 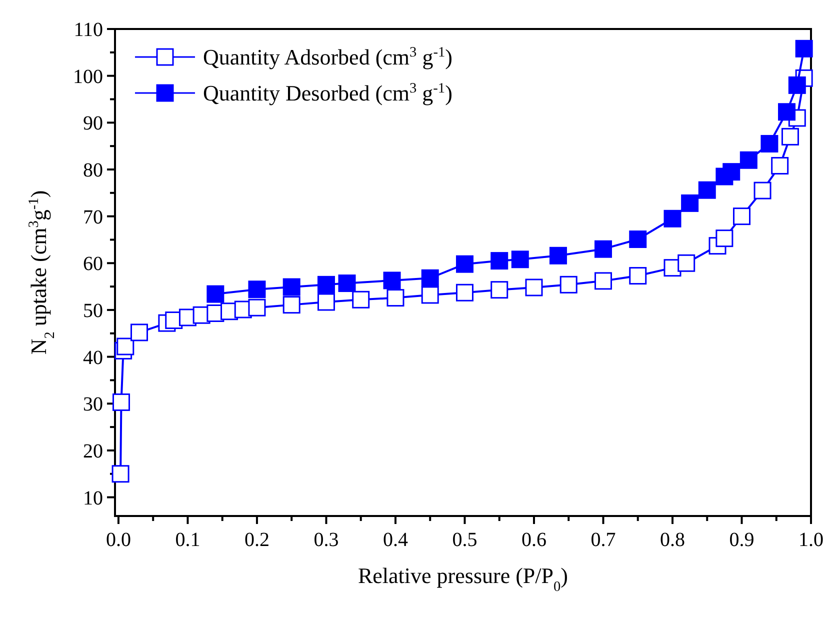 I want to click on x-axis-title: Relative pressure (P/P$_{0}$), so click(x=463, y=579).